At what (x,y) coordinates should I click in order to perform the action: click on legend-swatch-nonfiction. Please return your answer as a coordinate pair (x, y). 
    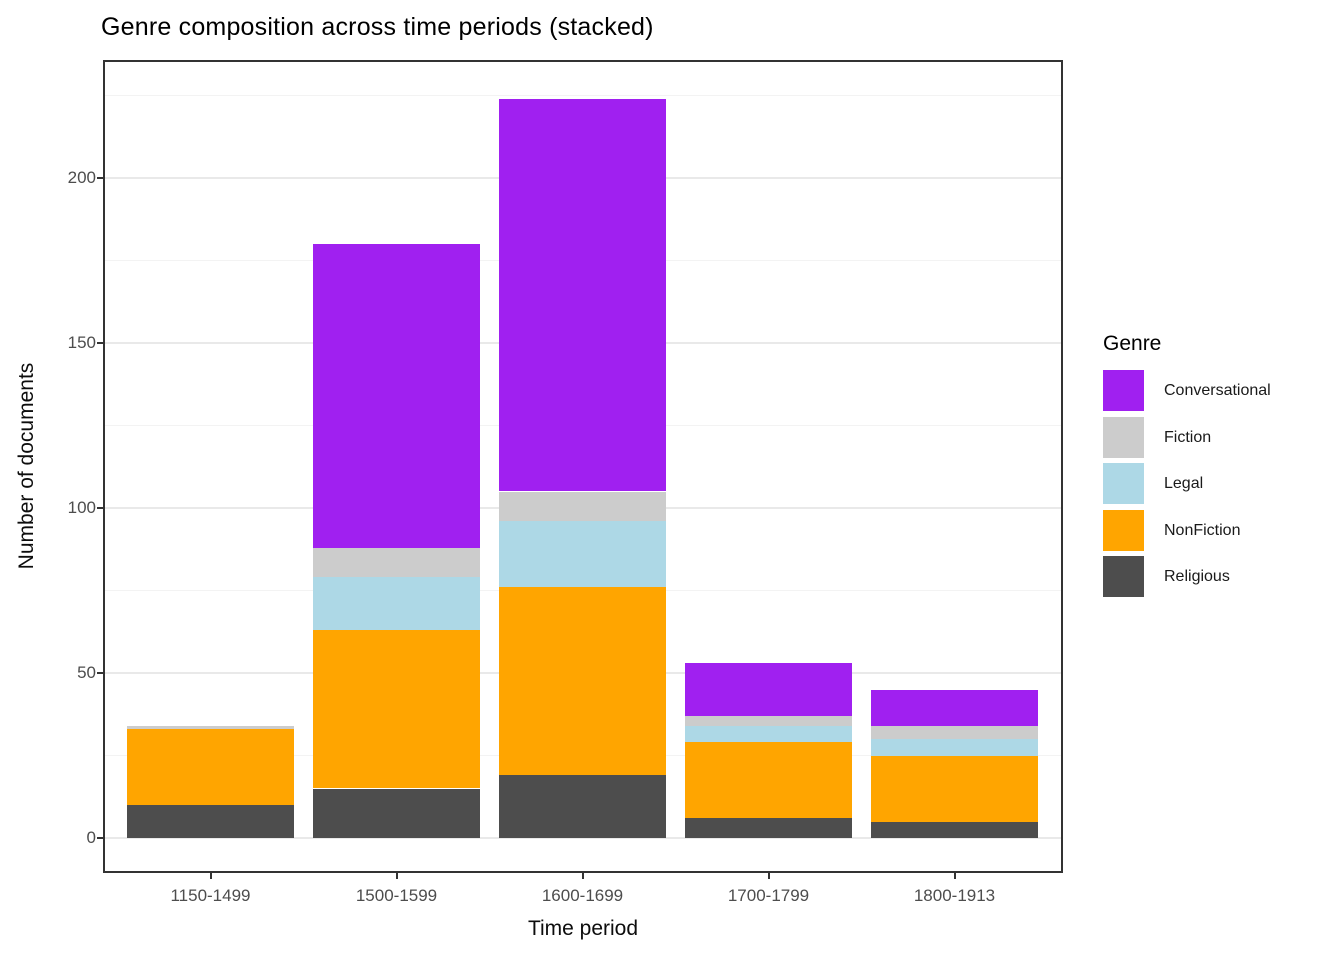
    Looking at the image, I should click on (1123, 530).